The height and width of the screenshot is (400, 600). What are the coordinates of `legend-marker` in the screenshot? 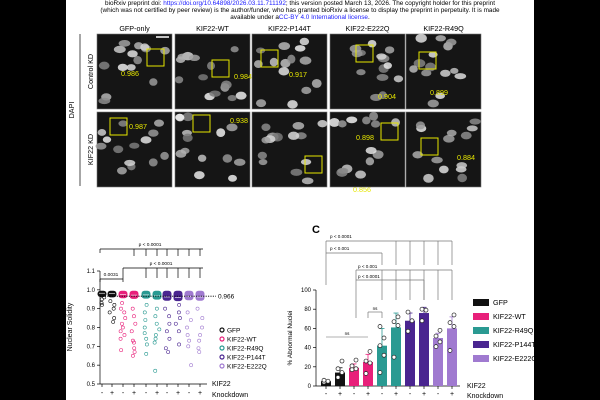 It's located at (222, 348).